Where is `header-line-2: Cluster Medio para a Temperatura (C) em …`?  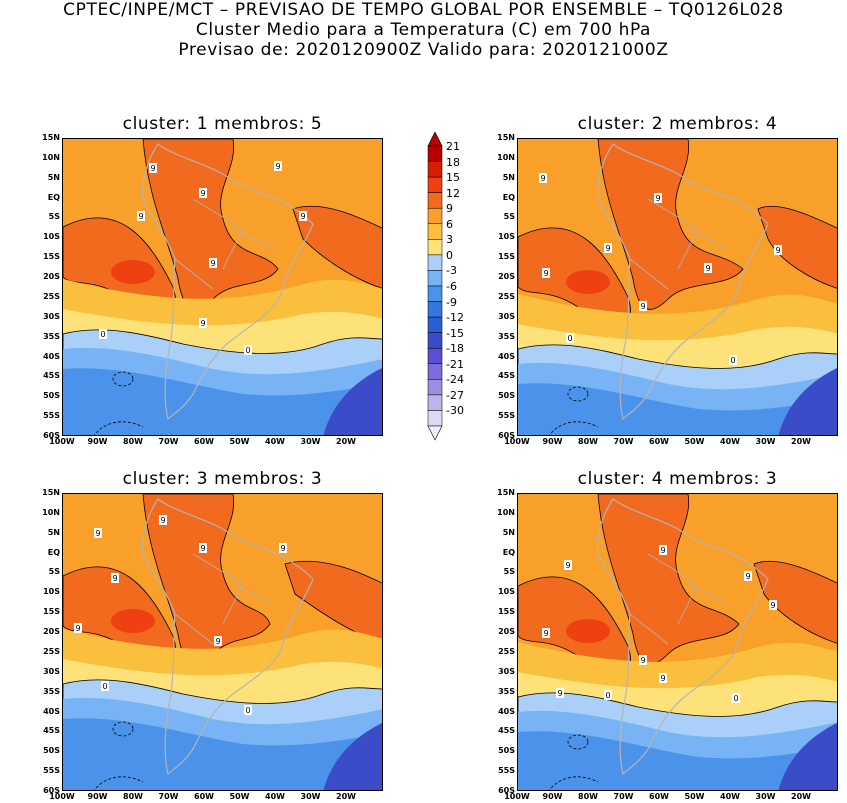
header-line-2: Cluster Medio para a Temperatura (C) em … is located at coordinates (423, 30).